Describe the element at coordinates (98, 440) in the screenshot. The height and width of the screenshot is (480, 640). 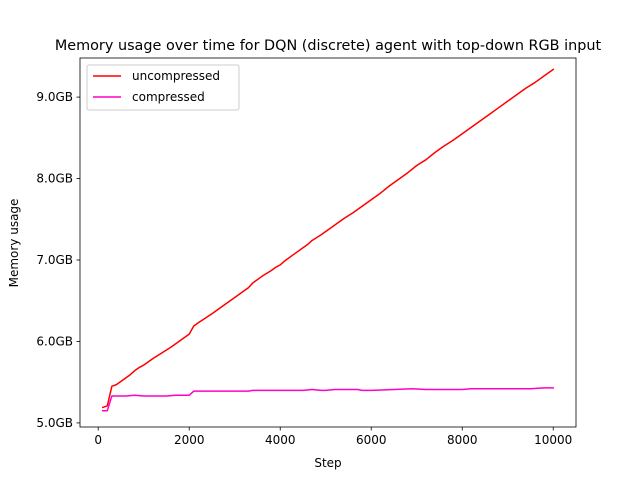
I see `x-tick-label: 0` at that location.